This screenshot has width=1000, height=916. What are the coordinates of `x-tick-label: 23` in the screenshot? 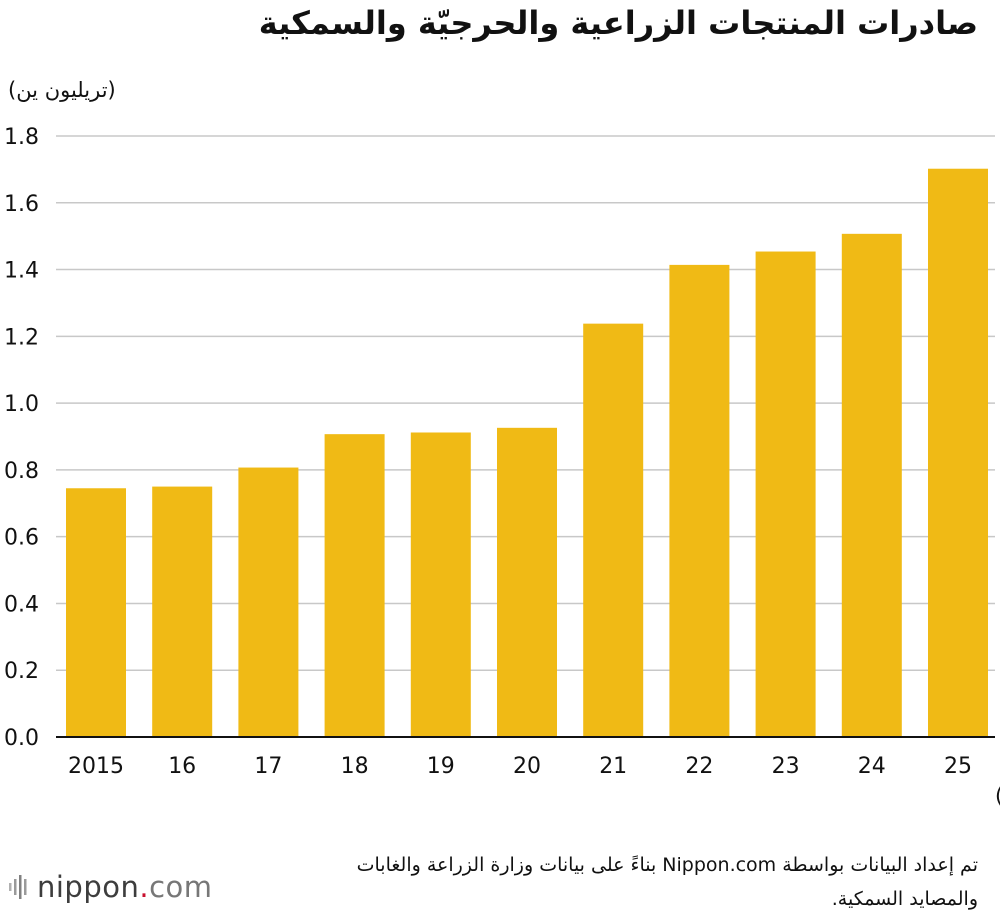 It's located at (786, 766).